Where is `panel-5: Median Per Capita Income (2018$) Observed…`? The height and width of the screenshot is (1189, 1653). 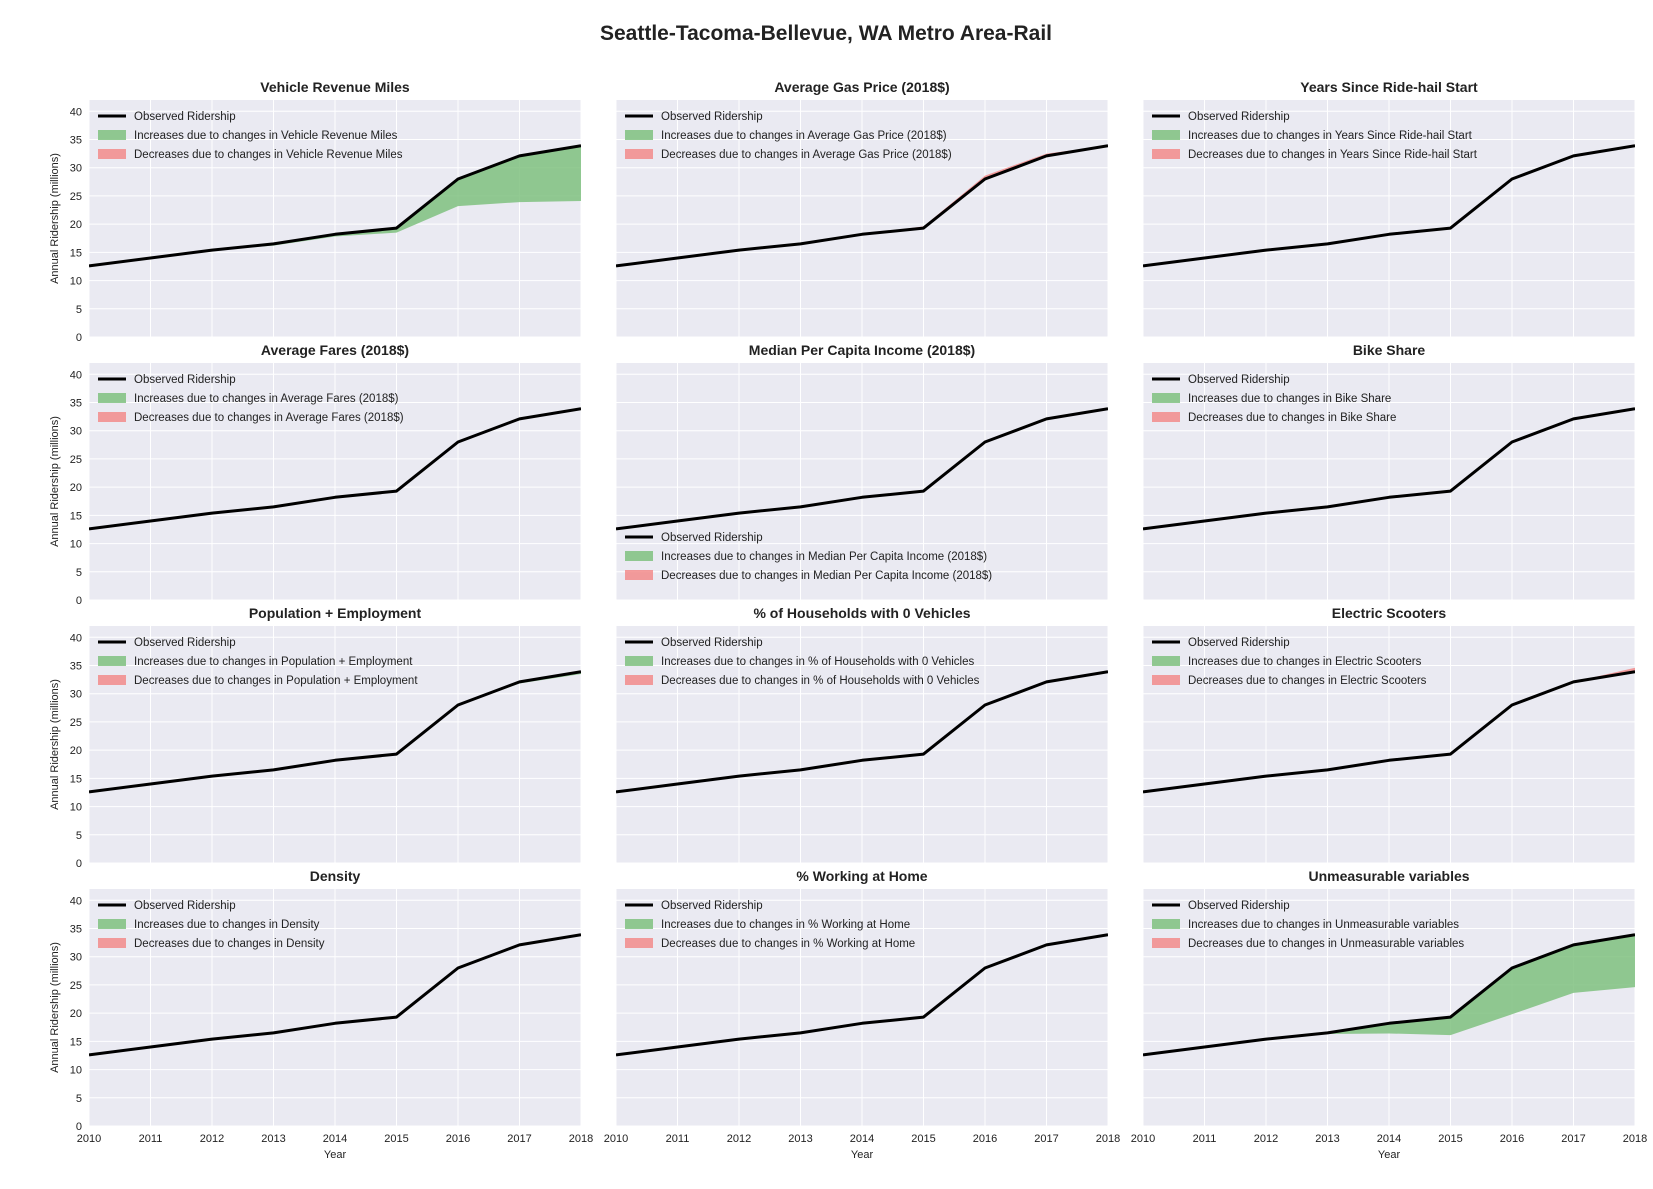 panel-5: Median Per Capita Income (2018$) Observed… is located at coordinates (862, 471).